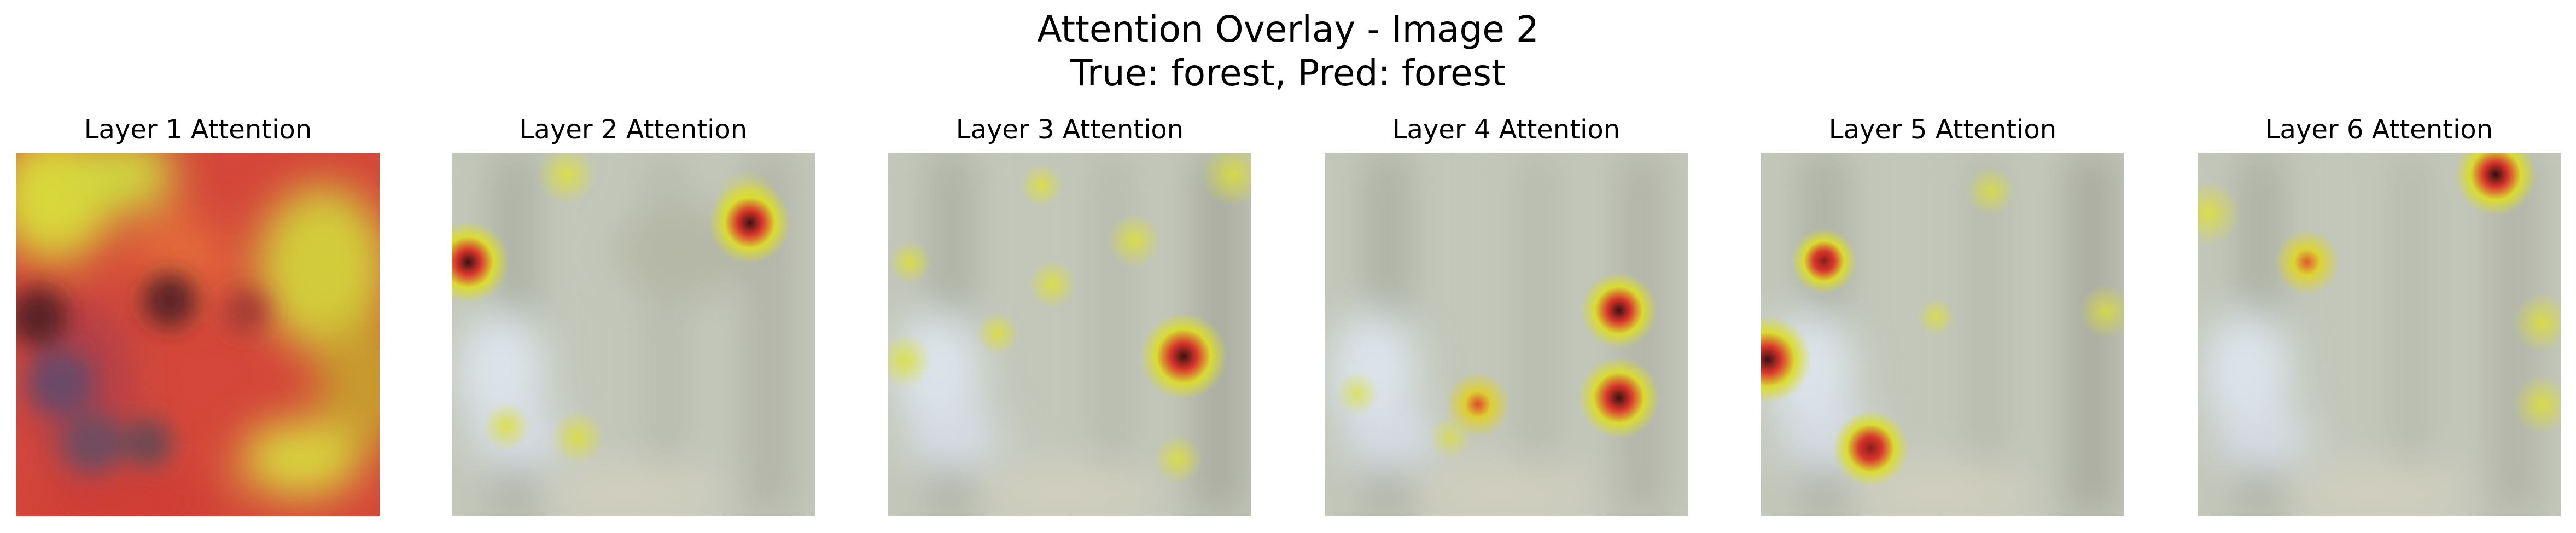  What do you see at coordinates (1942, 129) in the screenshot?
I see `panel-title-layer-5: Layer 5 Attention` at bounding box center [1942, 129].